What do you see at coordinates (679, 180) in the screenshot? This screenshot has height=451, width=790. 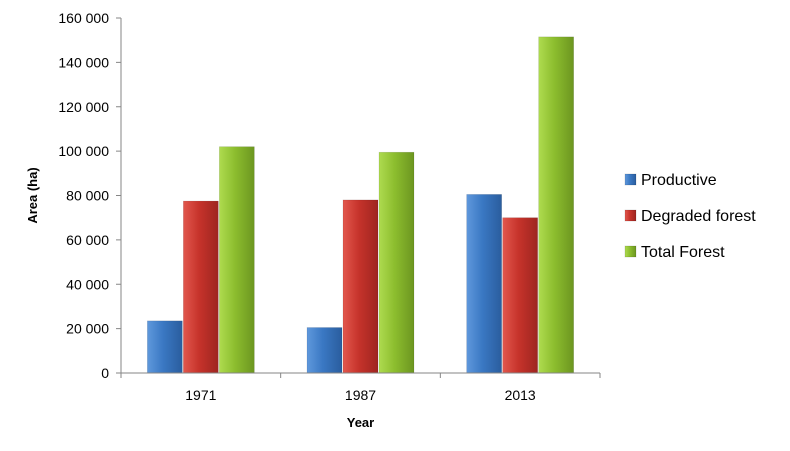 I see `legend-label-productive: Productive` at bounding box center [679, 180].